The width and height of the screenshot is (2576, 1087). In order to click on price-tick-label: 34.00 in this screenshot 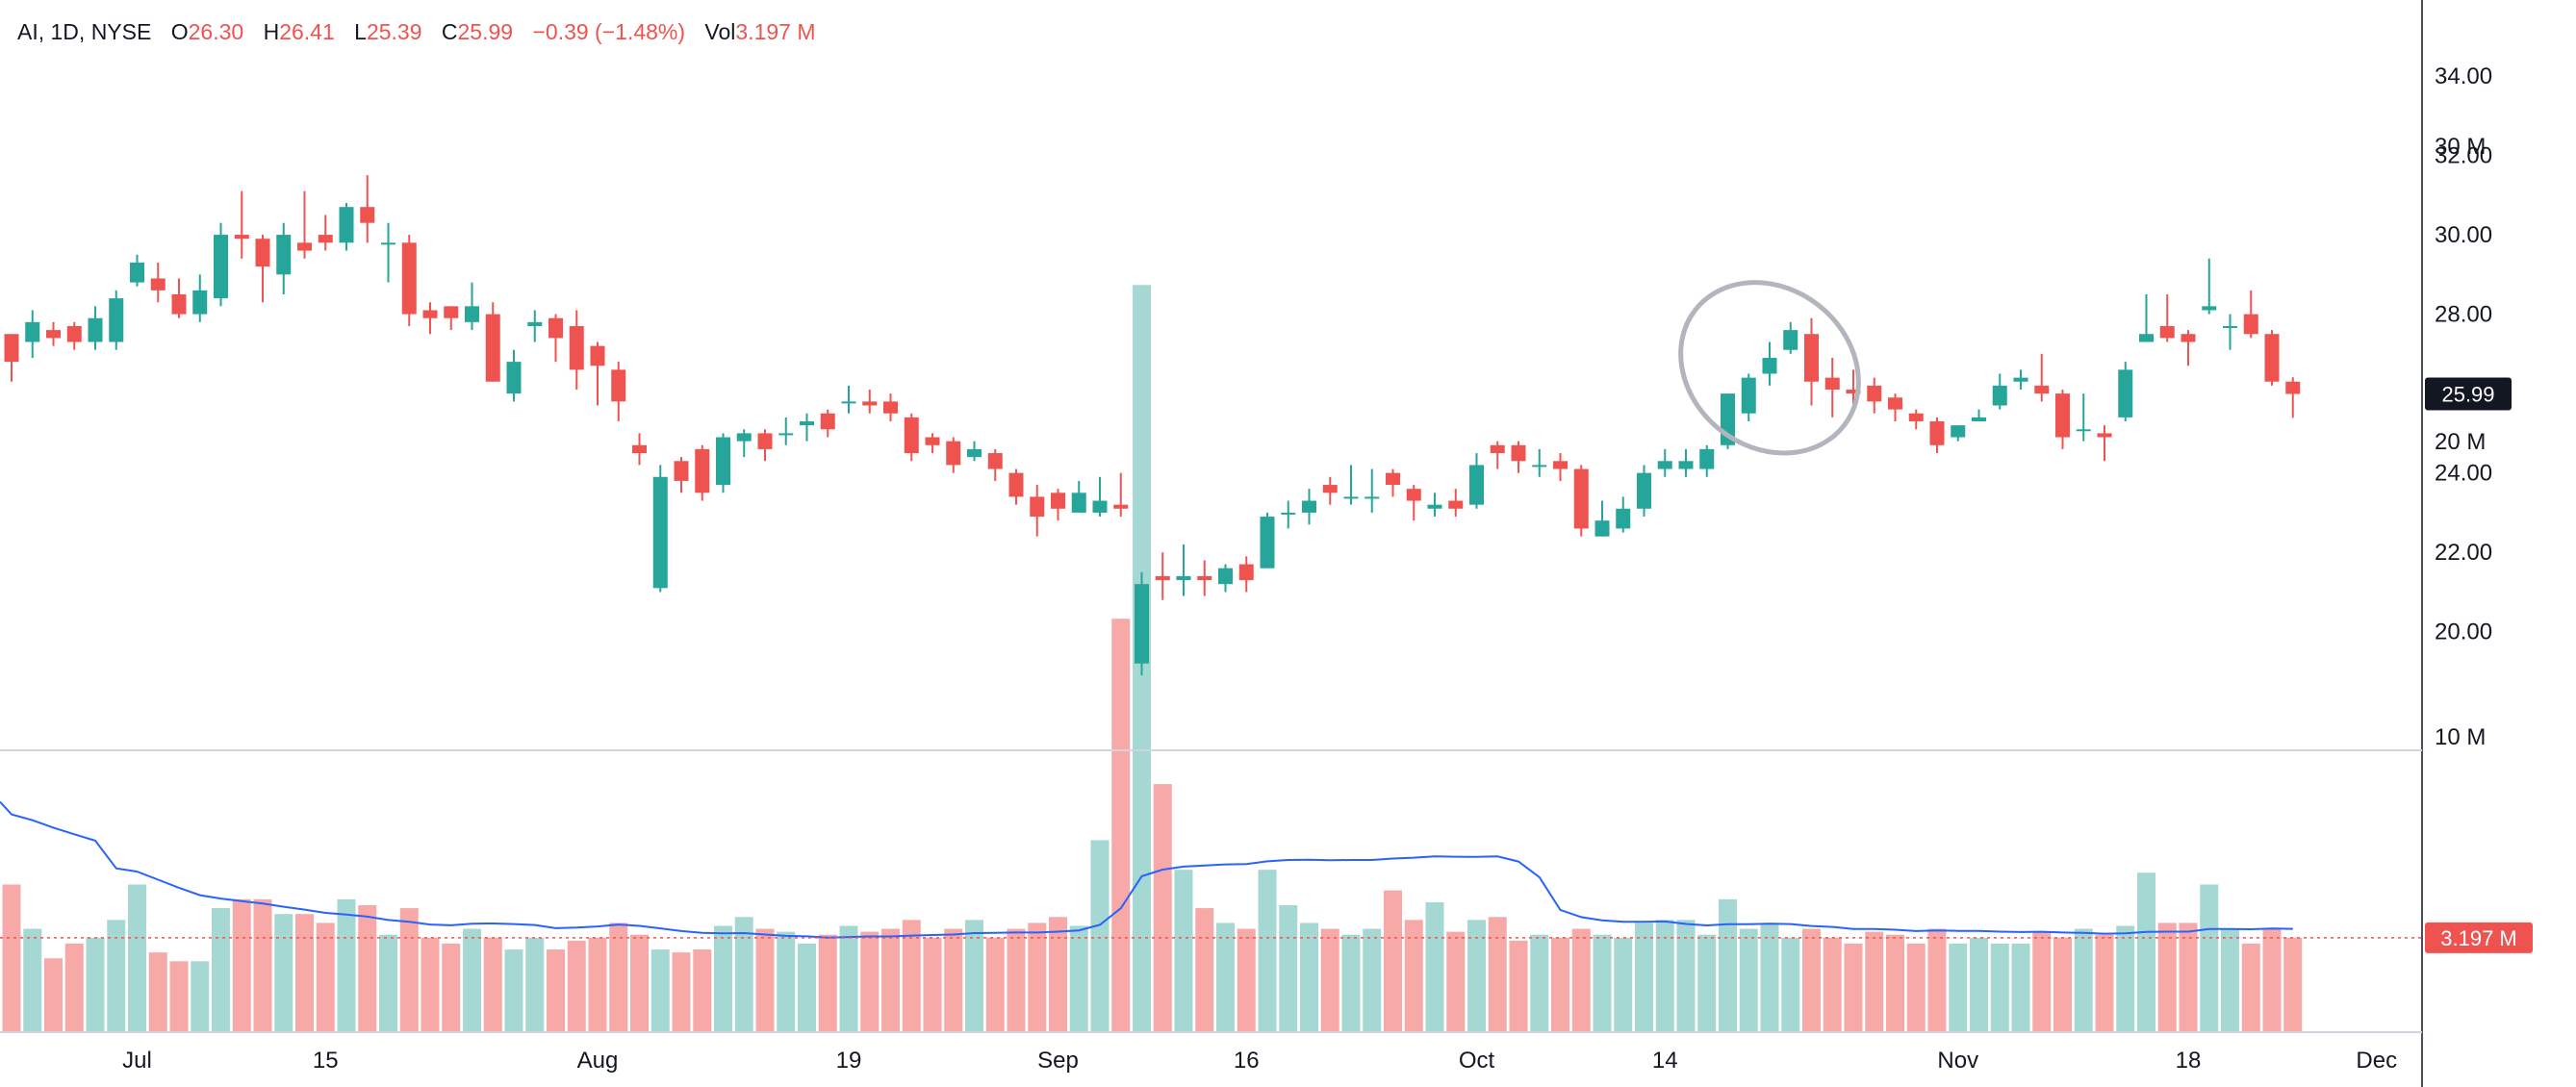, I will do `click(2463, 76)`.